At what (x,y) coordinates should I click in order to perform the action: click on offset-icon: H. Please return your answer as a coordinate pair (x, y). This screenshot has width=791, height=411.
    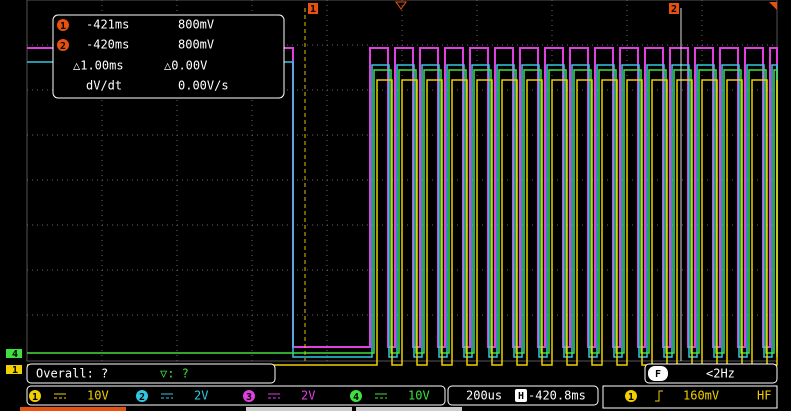
    Looking at the image, I should click on (521, 396).